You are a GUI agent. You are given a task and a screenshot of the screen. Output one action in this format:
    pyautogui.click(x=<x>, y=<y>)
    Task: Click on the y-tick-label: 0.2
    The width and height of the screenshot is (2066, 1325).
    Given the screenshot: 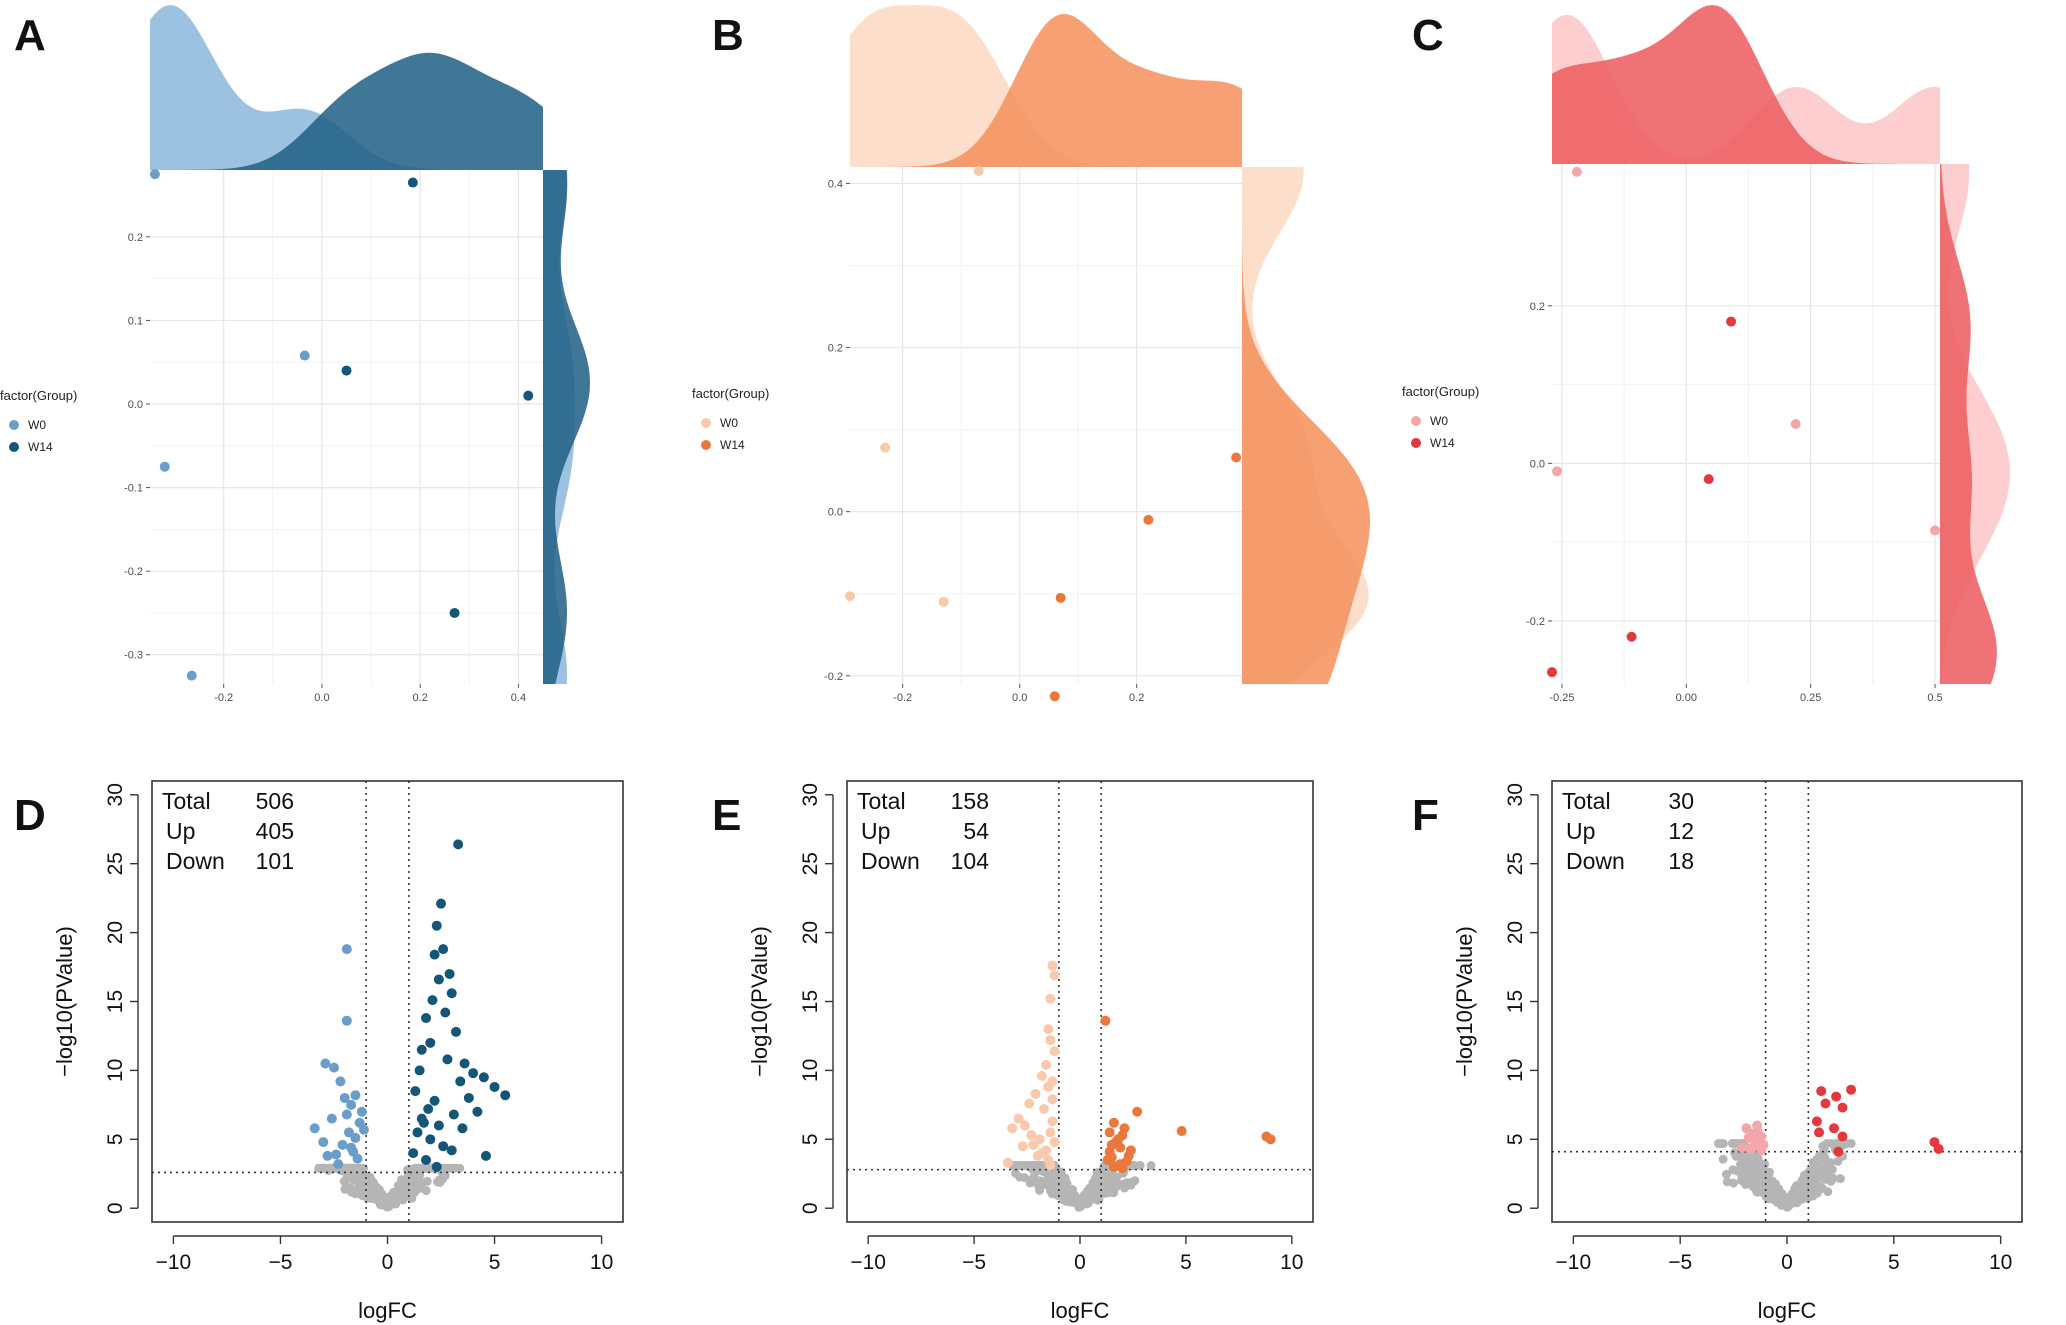 What is the action you would take?
    pyautogui.click(x=135, y=238)
    